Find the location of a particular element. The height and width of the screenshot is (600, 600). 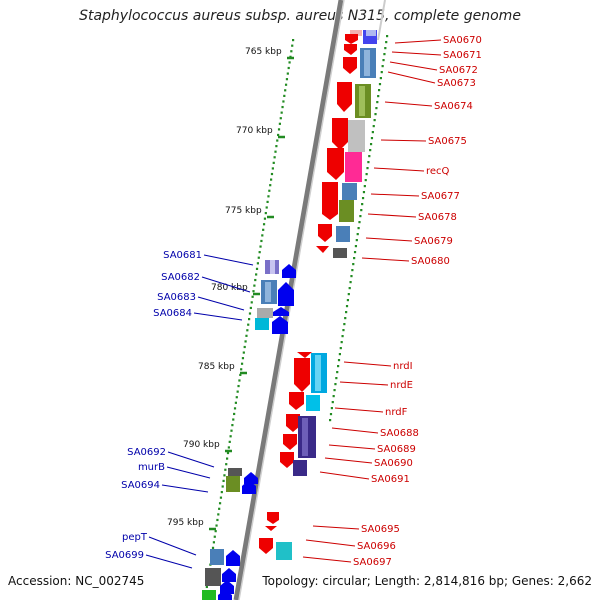

gene-sa0675 is located at coordinates (340, 134).